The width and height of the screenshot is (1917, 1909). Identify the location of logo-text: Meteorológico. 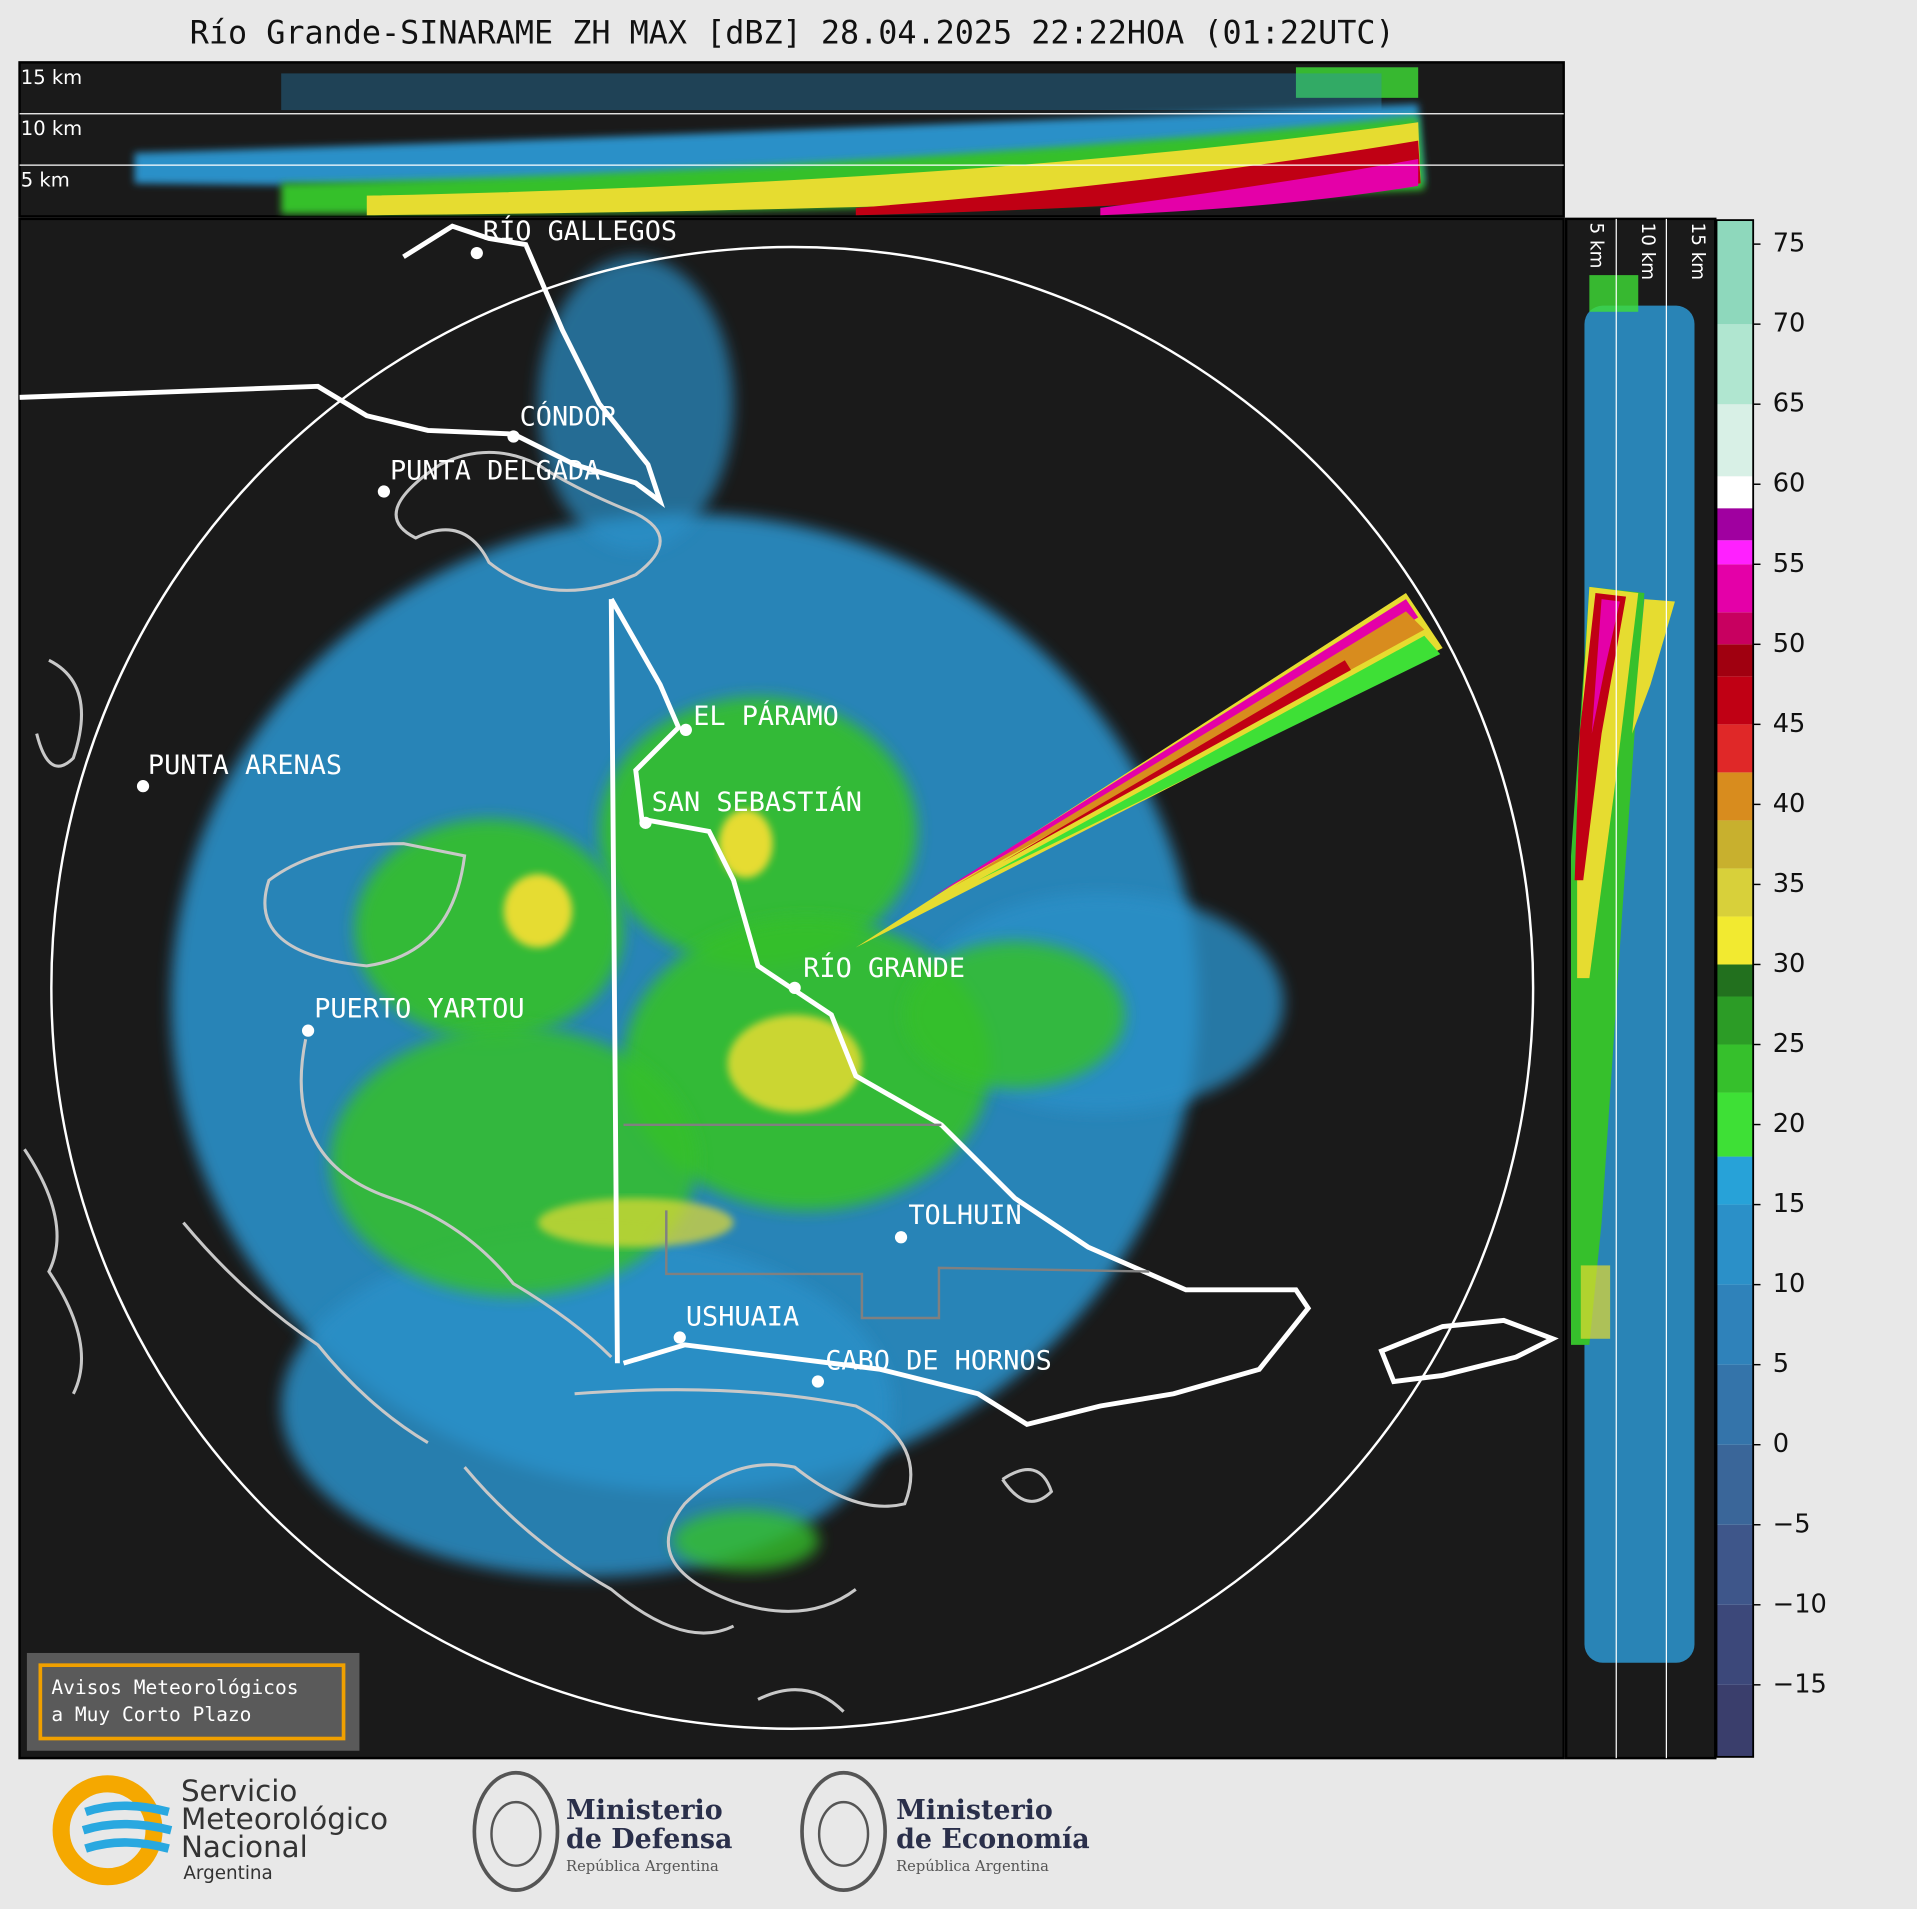
(284, 1819).